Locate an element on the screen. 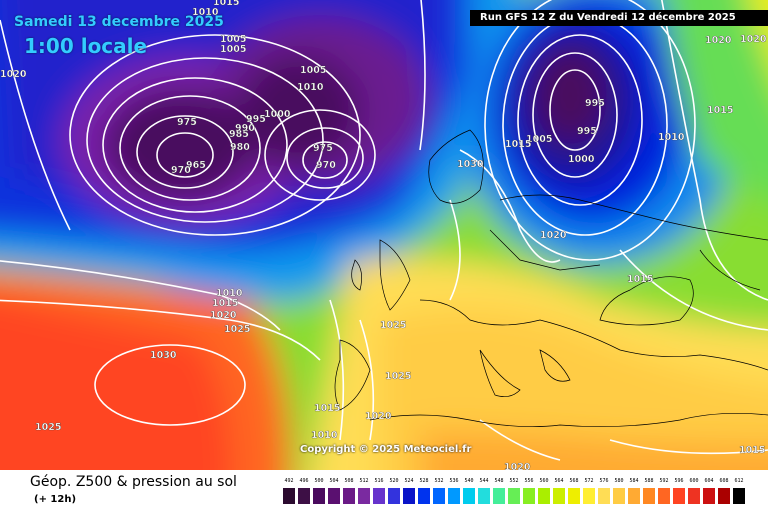 The height and width of the screenshot is (512, 768). forecast-date-title: Samedi 13 decembre 2025 is located at coordinates (119, 22).